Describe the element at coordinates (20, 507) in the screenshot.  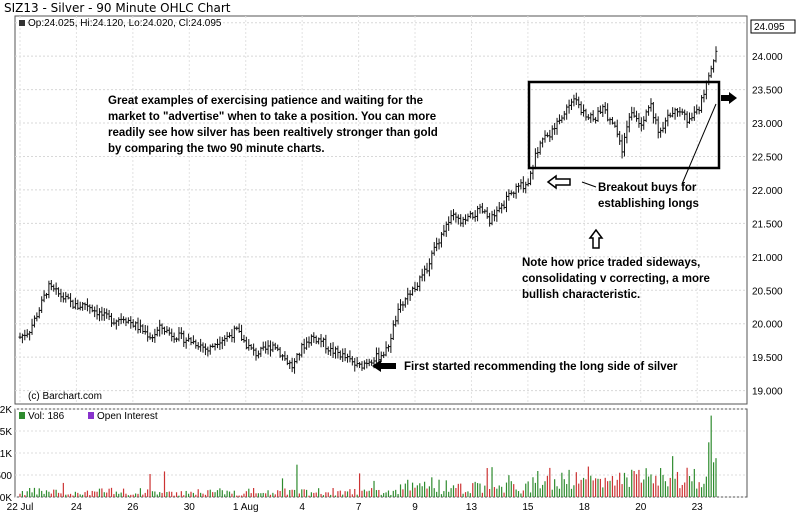
I see `date-tick-label: 22 Jul` at that location.